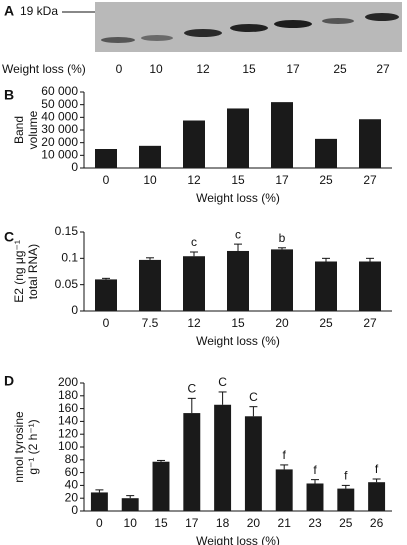 This screenshot has width=407, height=545. I want to click on blot-x-label: Weight loss (%), so click(44, 69).